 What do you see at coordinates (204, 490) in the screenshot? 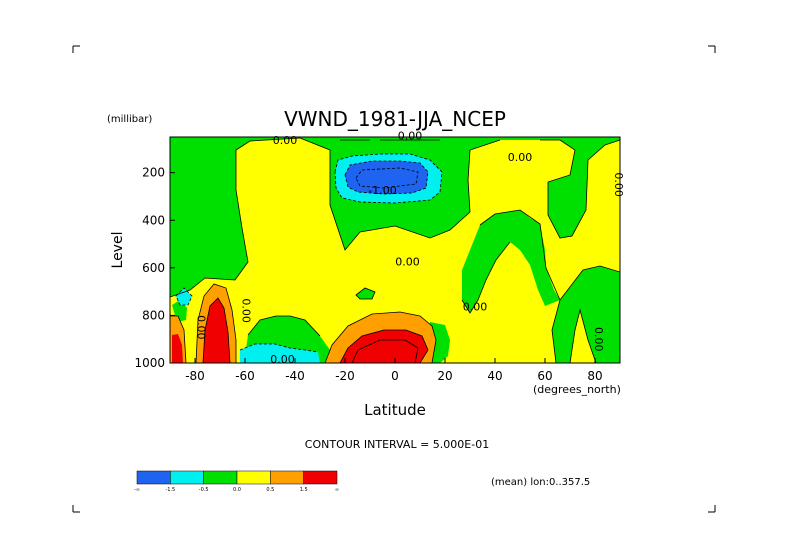
I see `legend-label: -0.5` at bounding box center [204, 490].